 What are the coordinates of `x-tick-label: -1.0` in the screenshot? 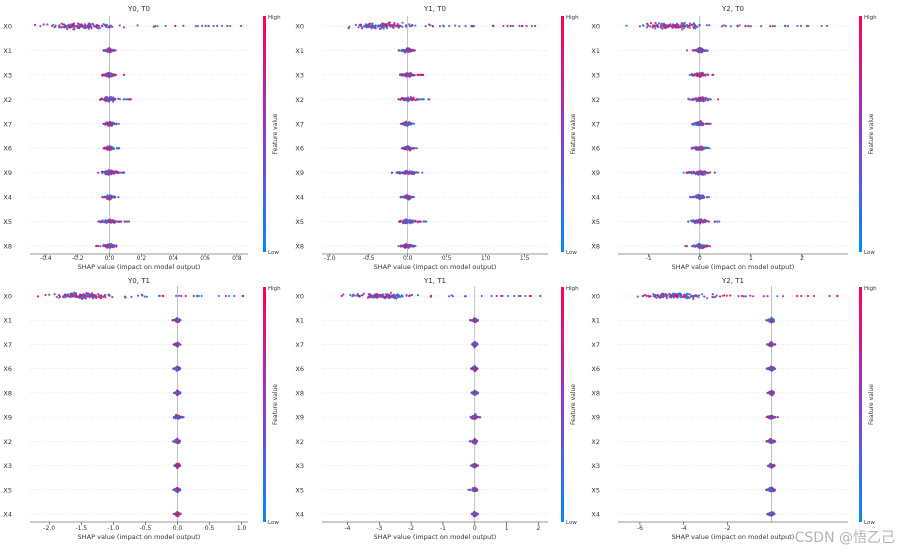 It's located at (330, 258).